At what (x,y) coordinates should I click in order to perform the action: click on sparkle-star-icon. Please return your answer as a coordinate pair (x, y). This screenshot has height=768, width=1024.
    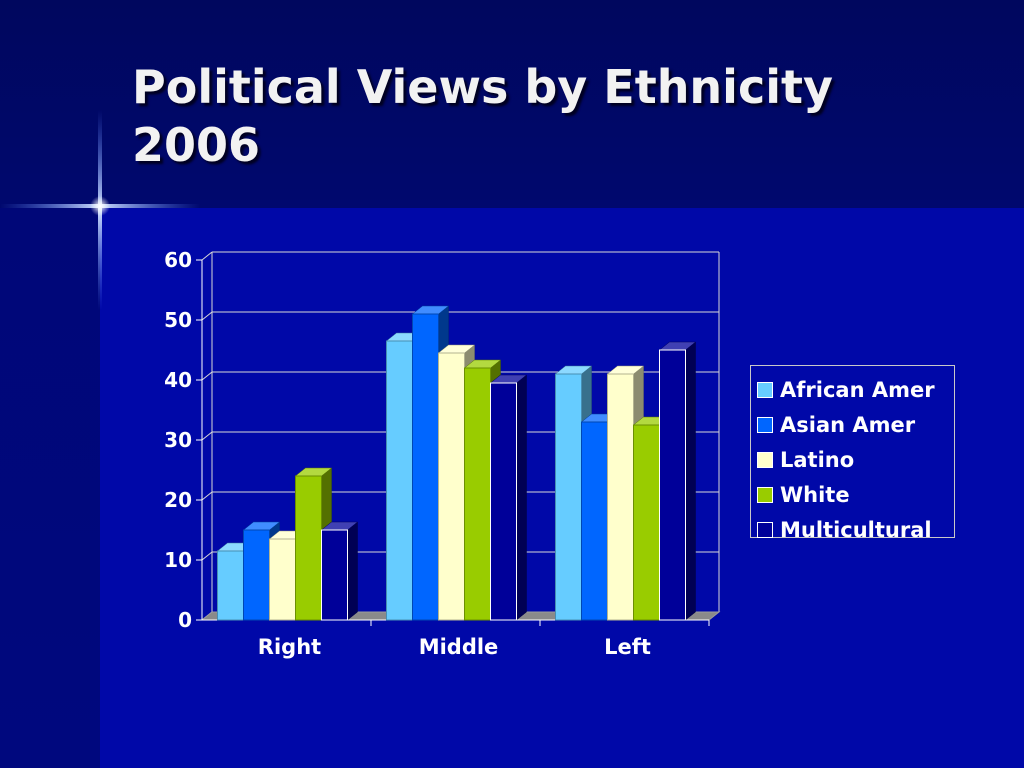
    Looking at the image, I should click on (100, 206).